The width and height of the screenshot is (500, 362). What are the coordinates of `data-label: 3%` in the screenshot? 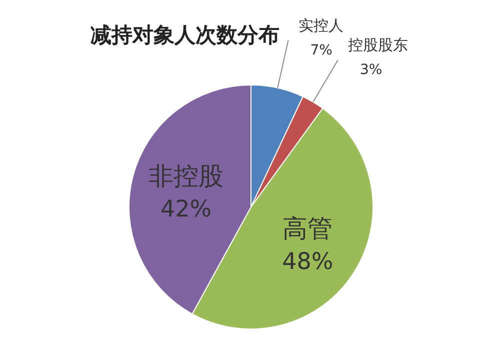 It's located at (371, 70).